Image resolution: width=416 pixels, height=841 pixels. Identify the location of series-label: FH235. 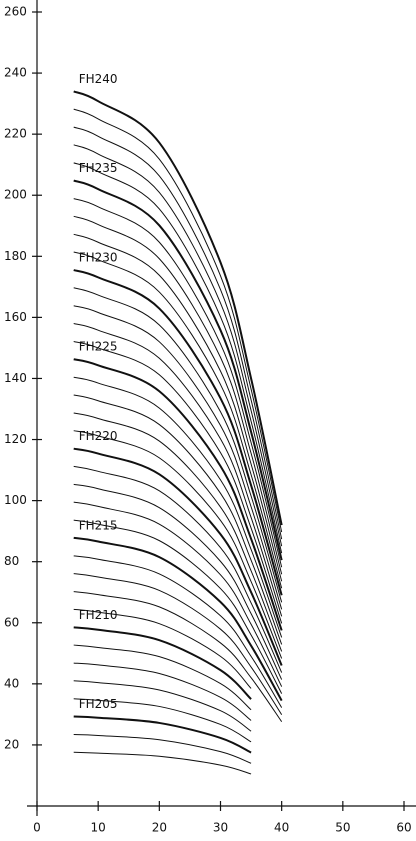
(98, 168).